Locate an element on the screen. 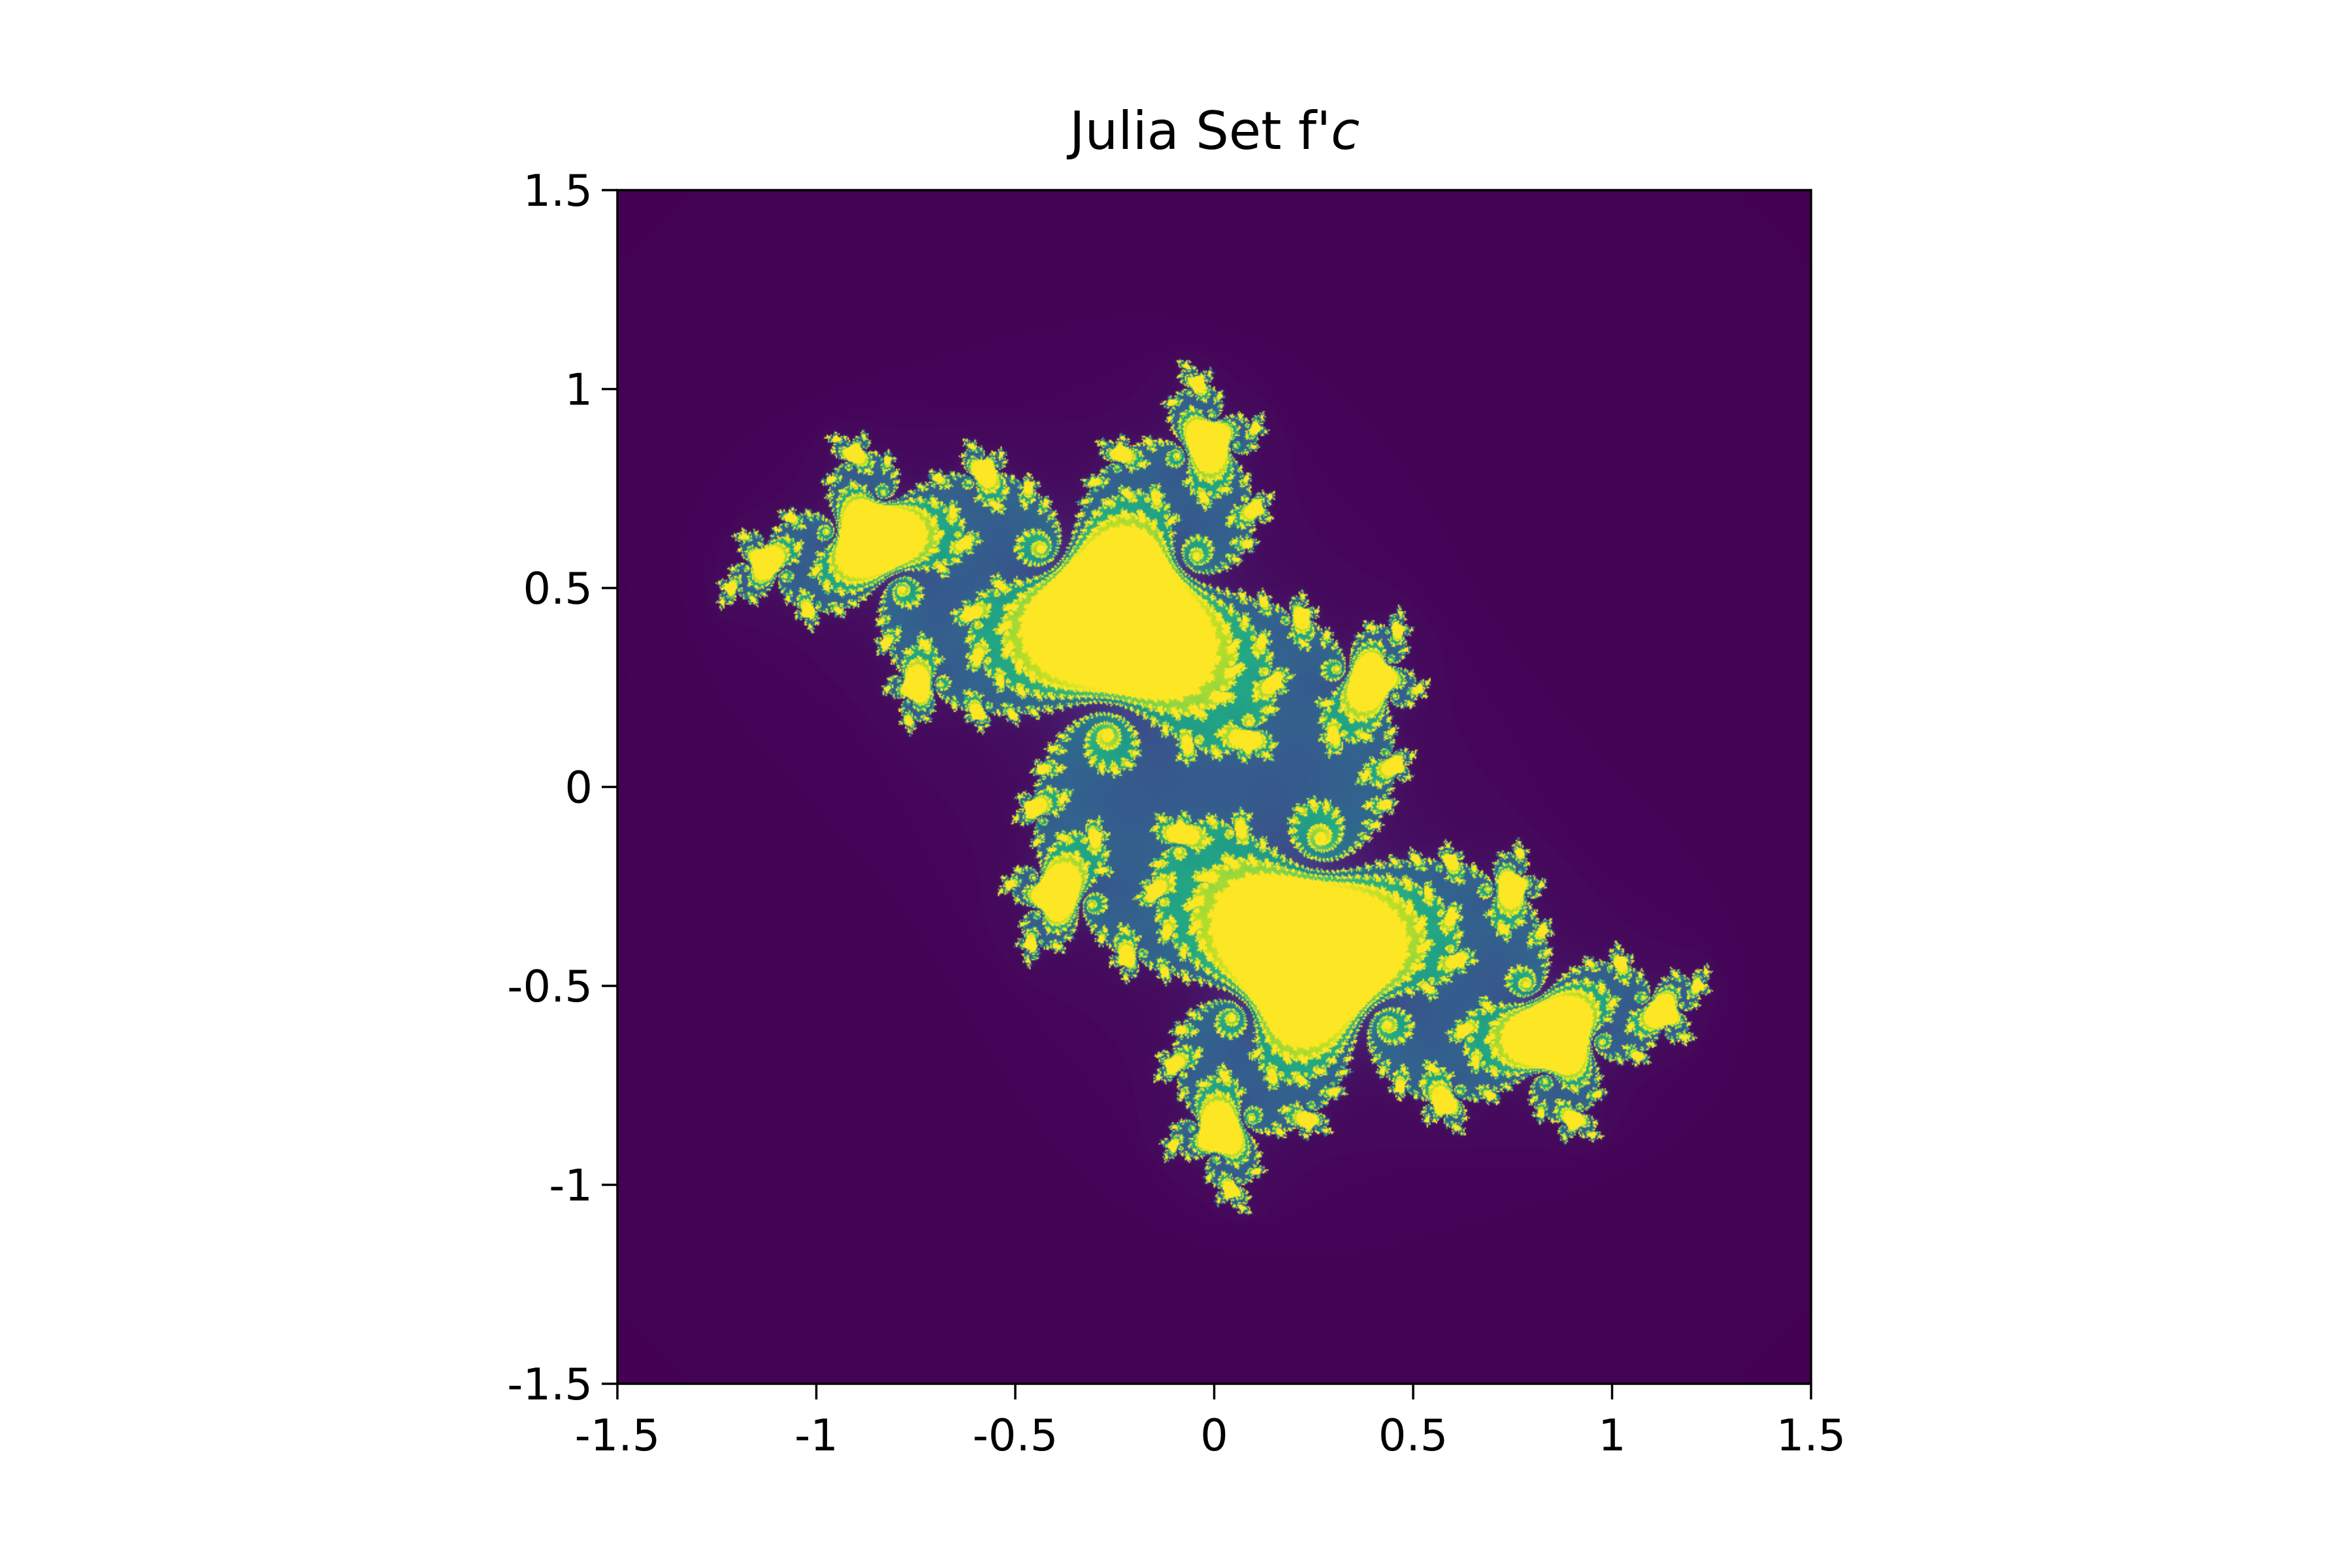 The width and height of the screenshot is (2352, 1568). x-tick-label: -1.5 is located at coordinates (618, 1435).